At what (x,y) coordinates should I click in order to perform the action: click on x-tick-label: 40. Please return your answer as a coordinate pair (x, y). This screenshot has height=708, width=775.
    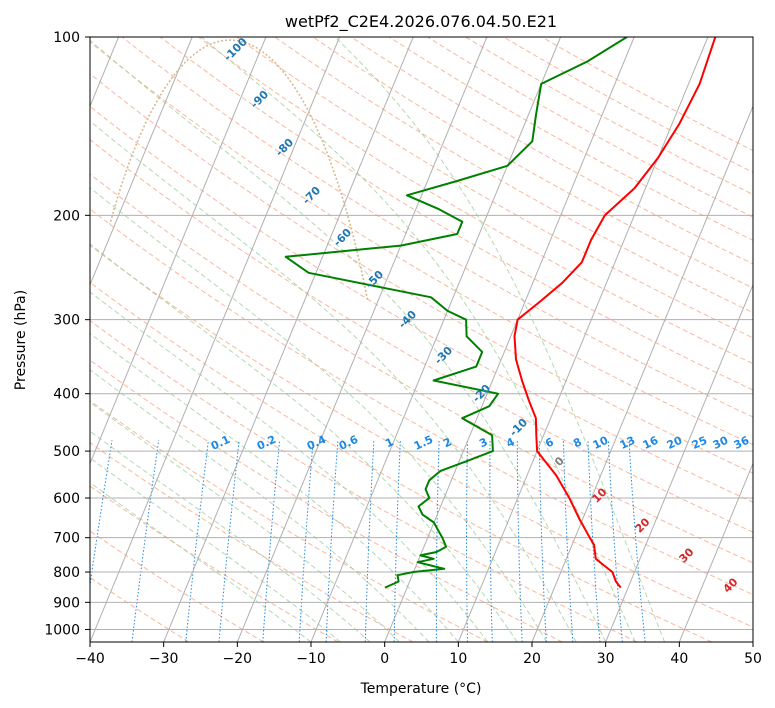
    Looking at the image, I should click on (679, 659).